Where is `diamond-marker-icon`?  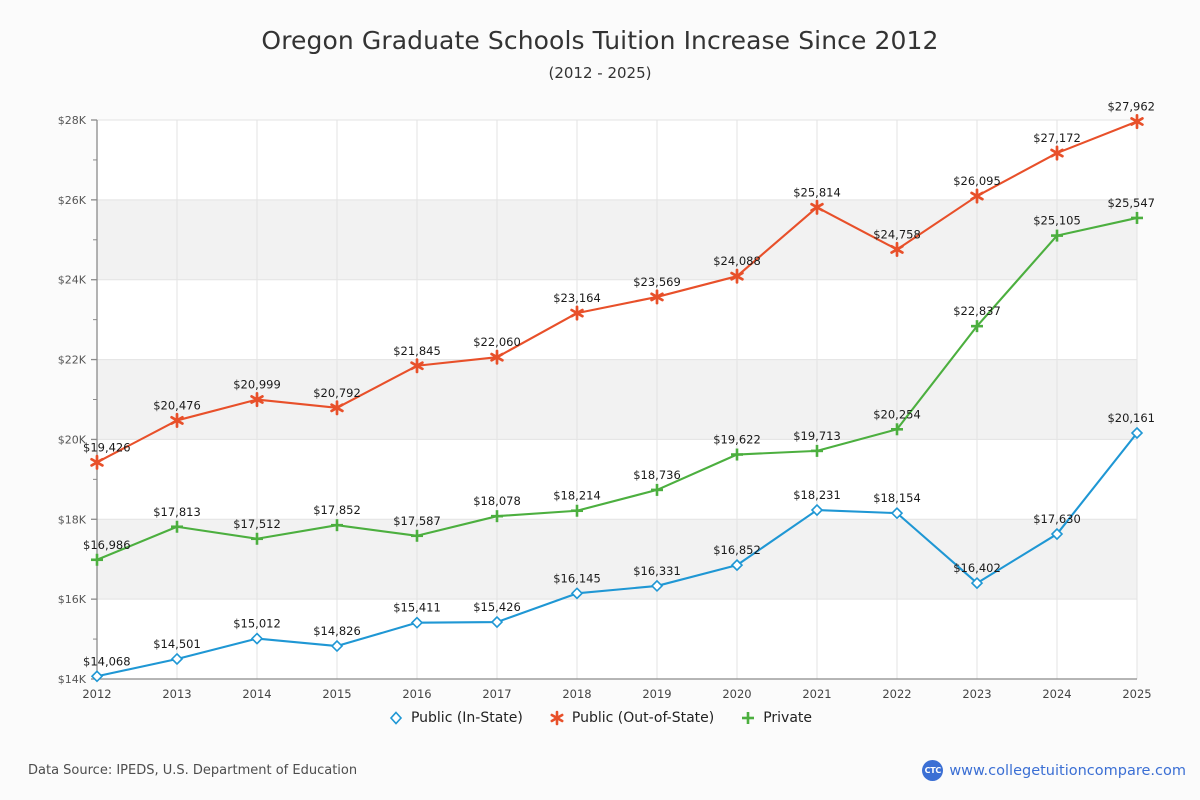 diamond-marker-icon is located at coordinates (396, 718).